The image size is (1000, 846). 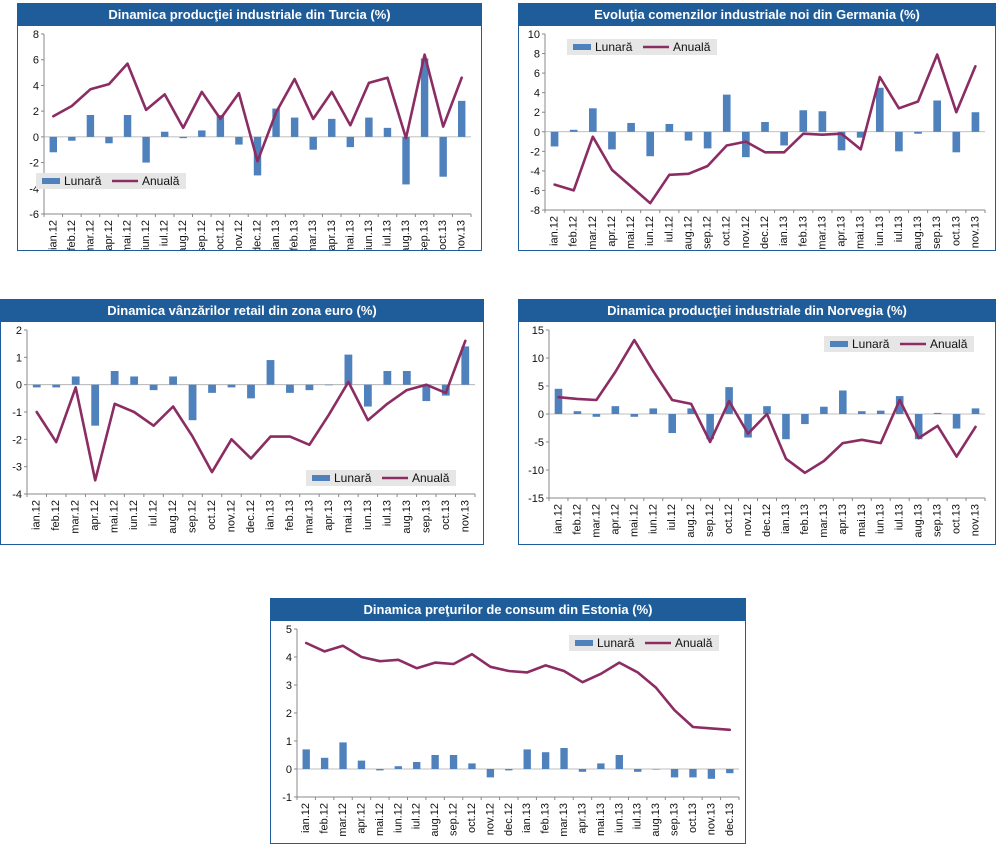 I want to click on x-tick-label: feb.12, so click(x=72, y=235).